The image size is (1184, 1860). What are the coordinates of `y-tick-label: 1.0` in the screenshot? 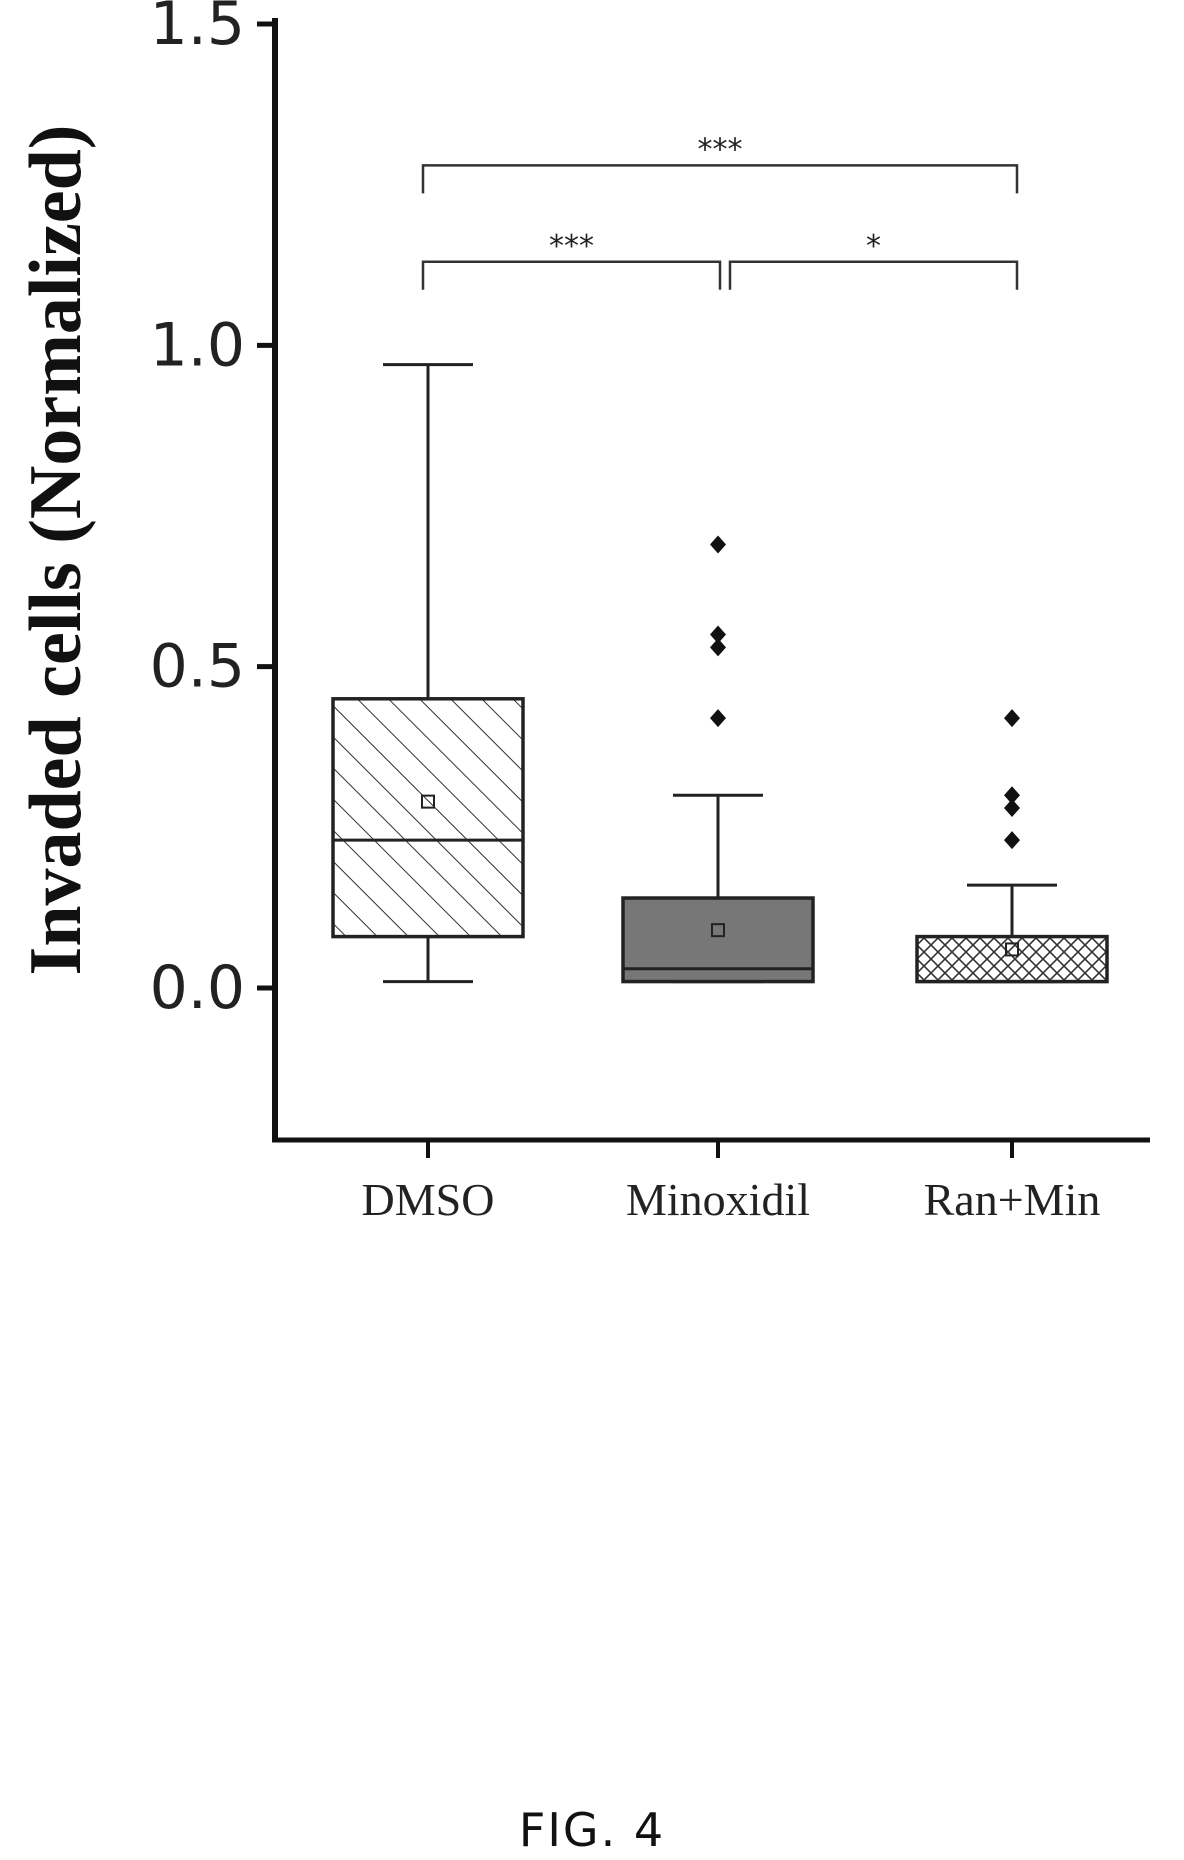 It's located at (197, 345).